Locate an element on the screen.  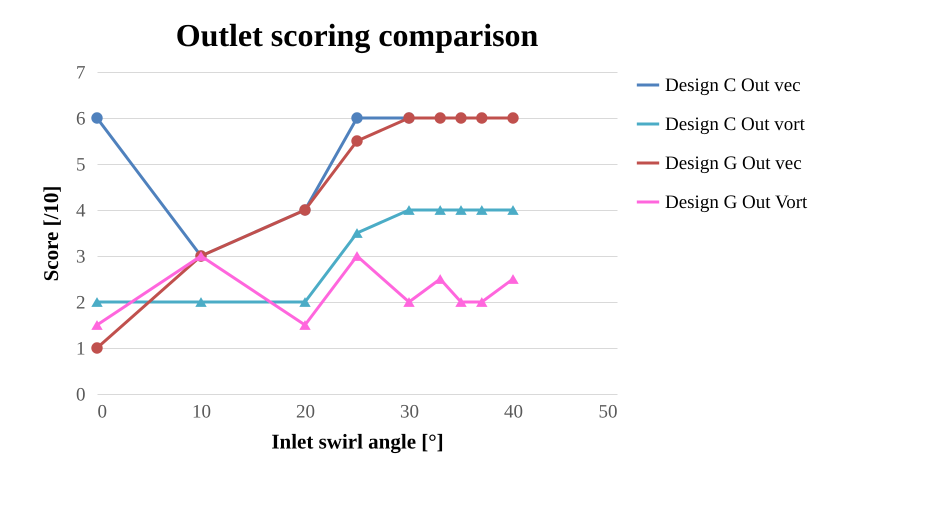
x-tick-label: 20 is located at coordinates (305, 412).